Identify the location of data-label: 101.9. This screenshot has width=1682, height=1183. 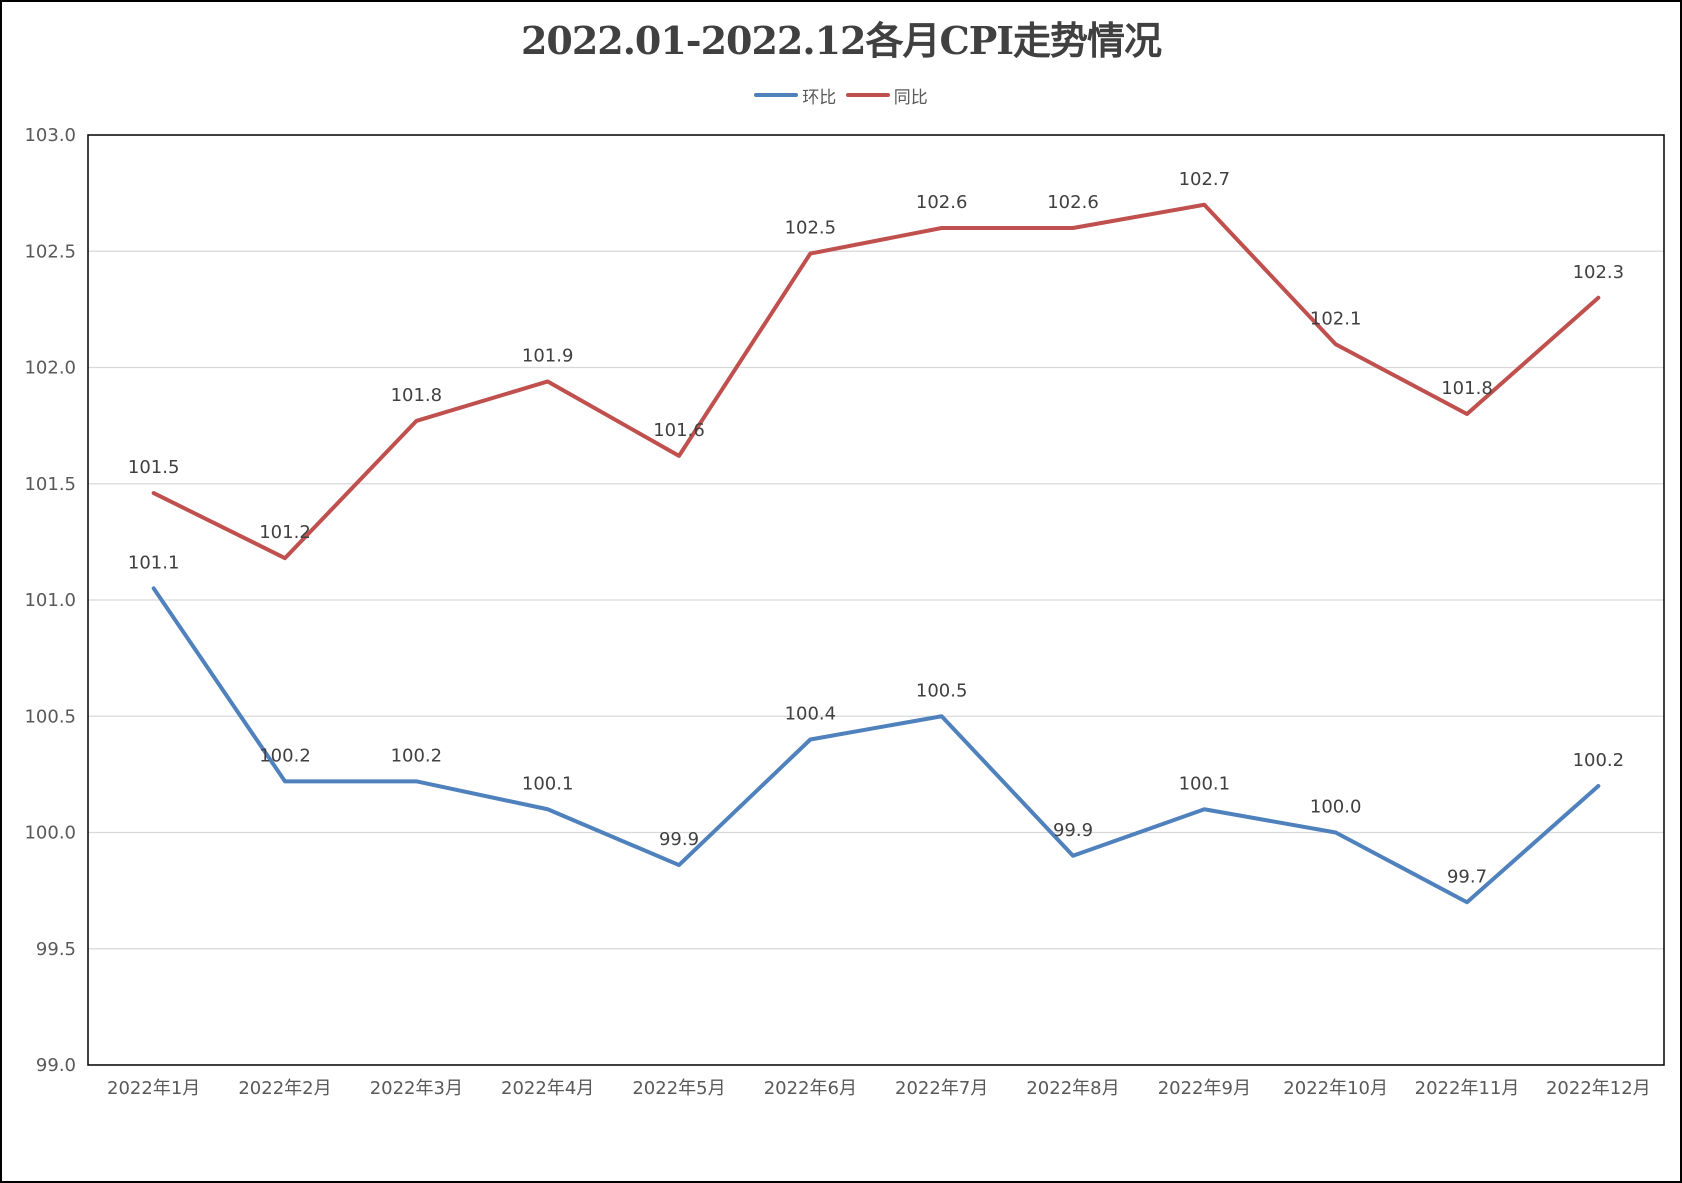
(548, 355).